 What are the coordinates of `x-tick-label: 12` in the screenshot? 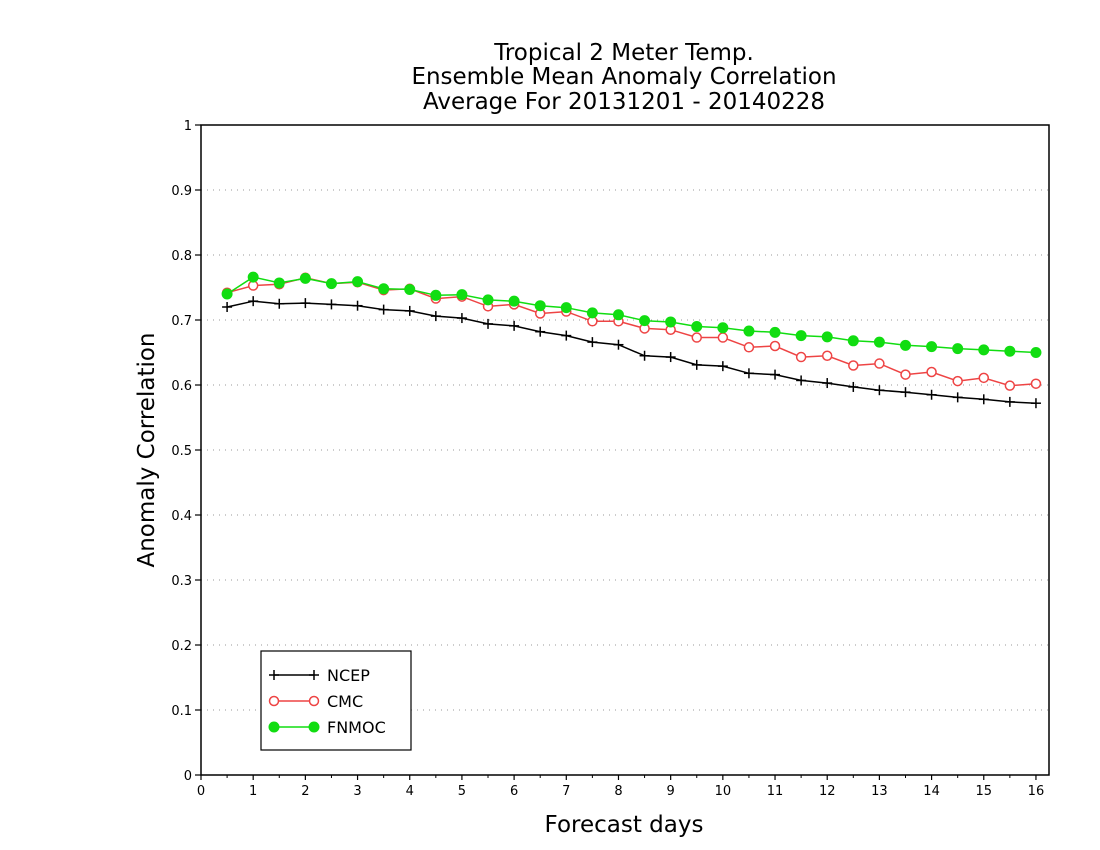 It's located at (827, 791).